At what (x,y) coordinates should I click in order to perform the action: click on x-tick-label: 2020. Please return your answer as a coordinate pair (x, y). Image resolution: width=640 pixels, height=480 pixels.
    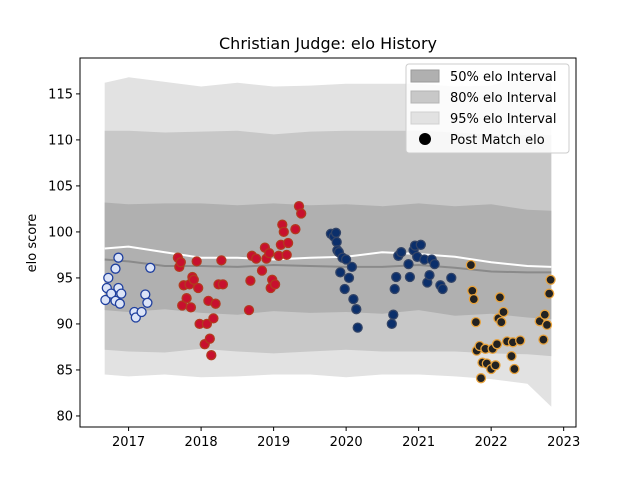
    Looking at the image, I should click on (346, 442).